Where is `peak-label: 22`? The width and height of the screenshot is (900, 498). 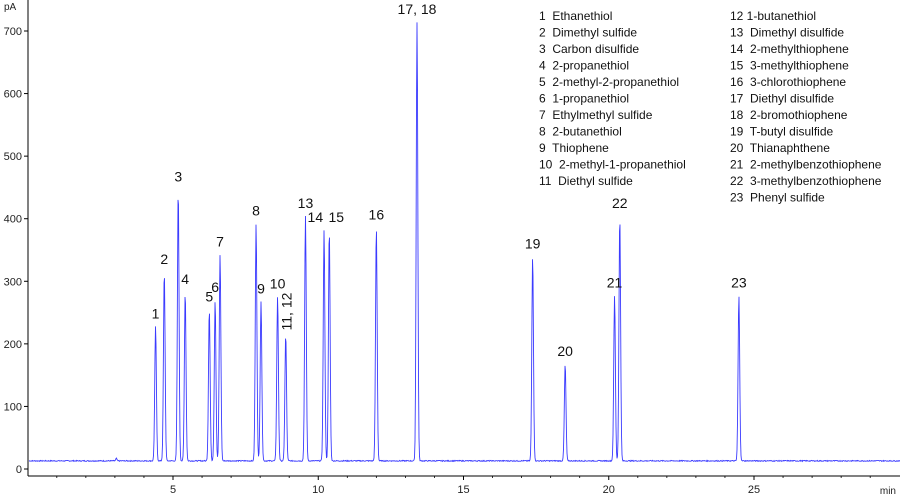
peak-label: 22 is located at coordinates (620, 203).